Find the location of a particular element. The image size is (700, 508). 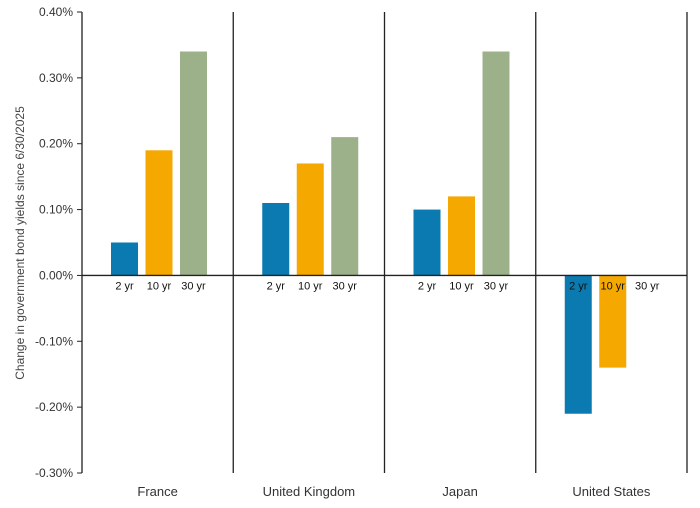

y-tick-label: 0.20% is located at coordinates (56, 144).